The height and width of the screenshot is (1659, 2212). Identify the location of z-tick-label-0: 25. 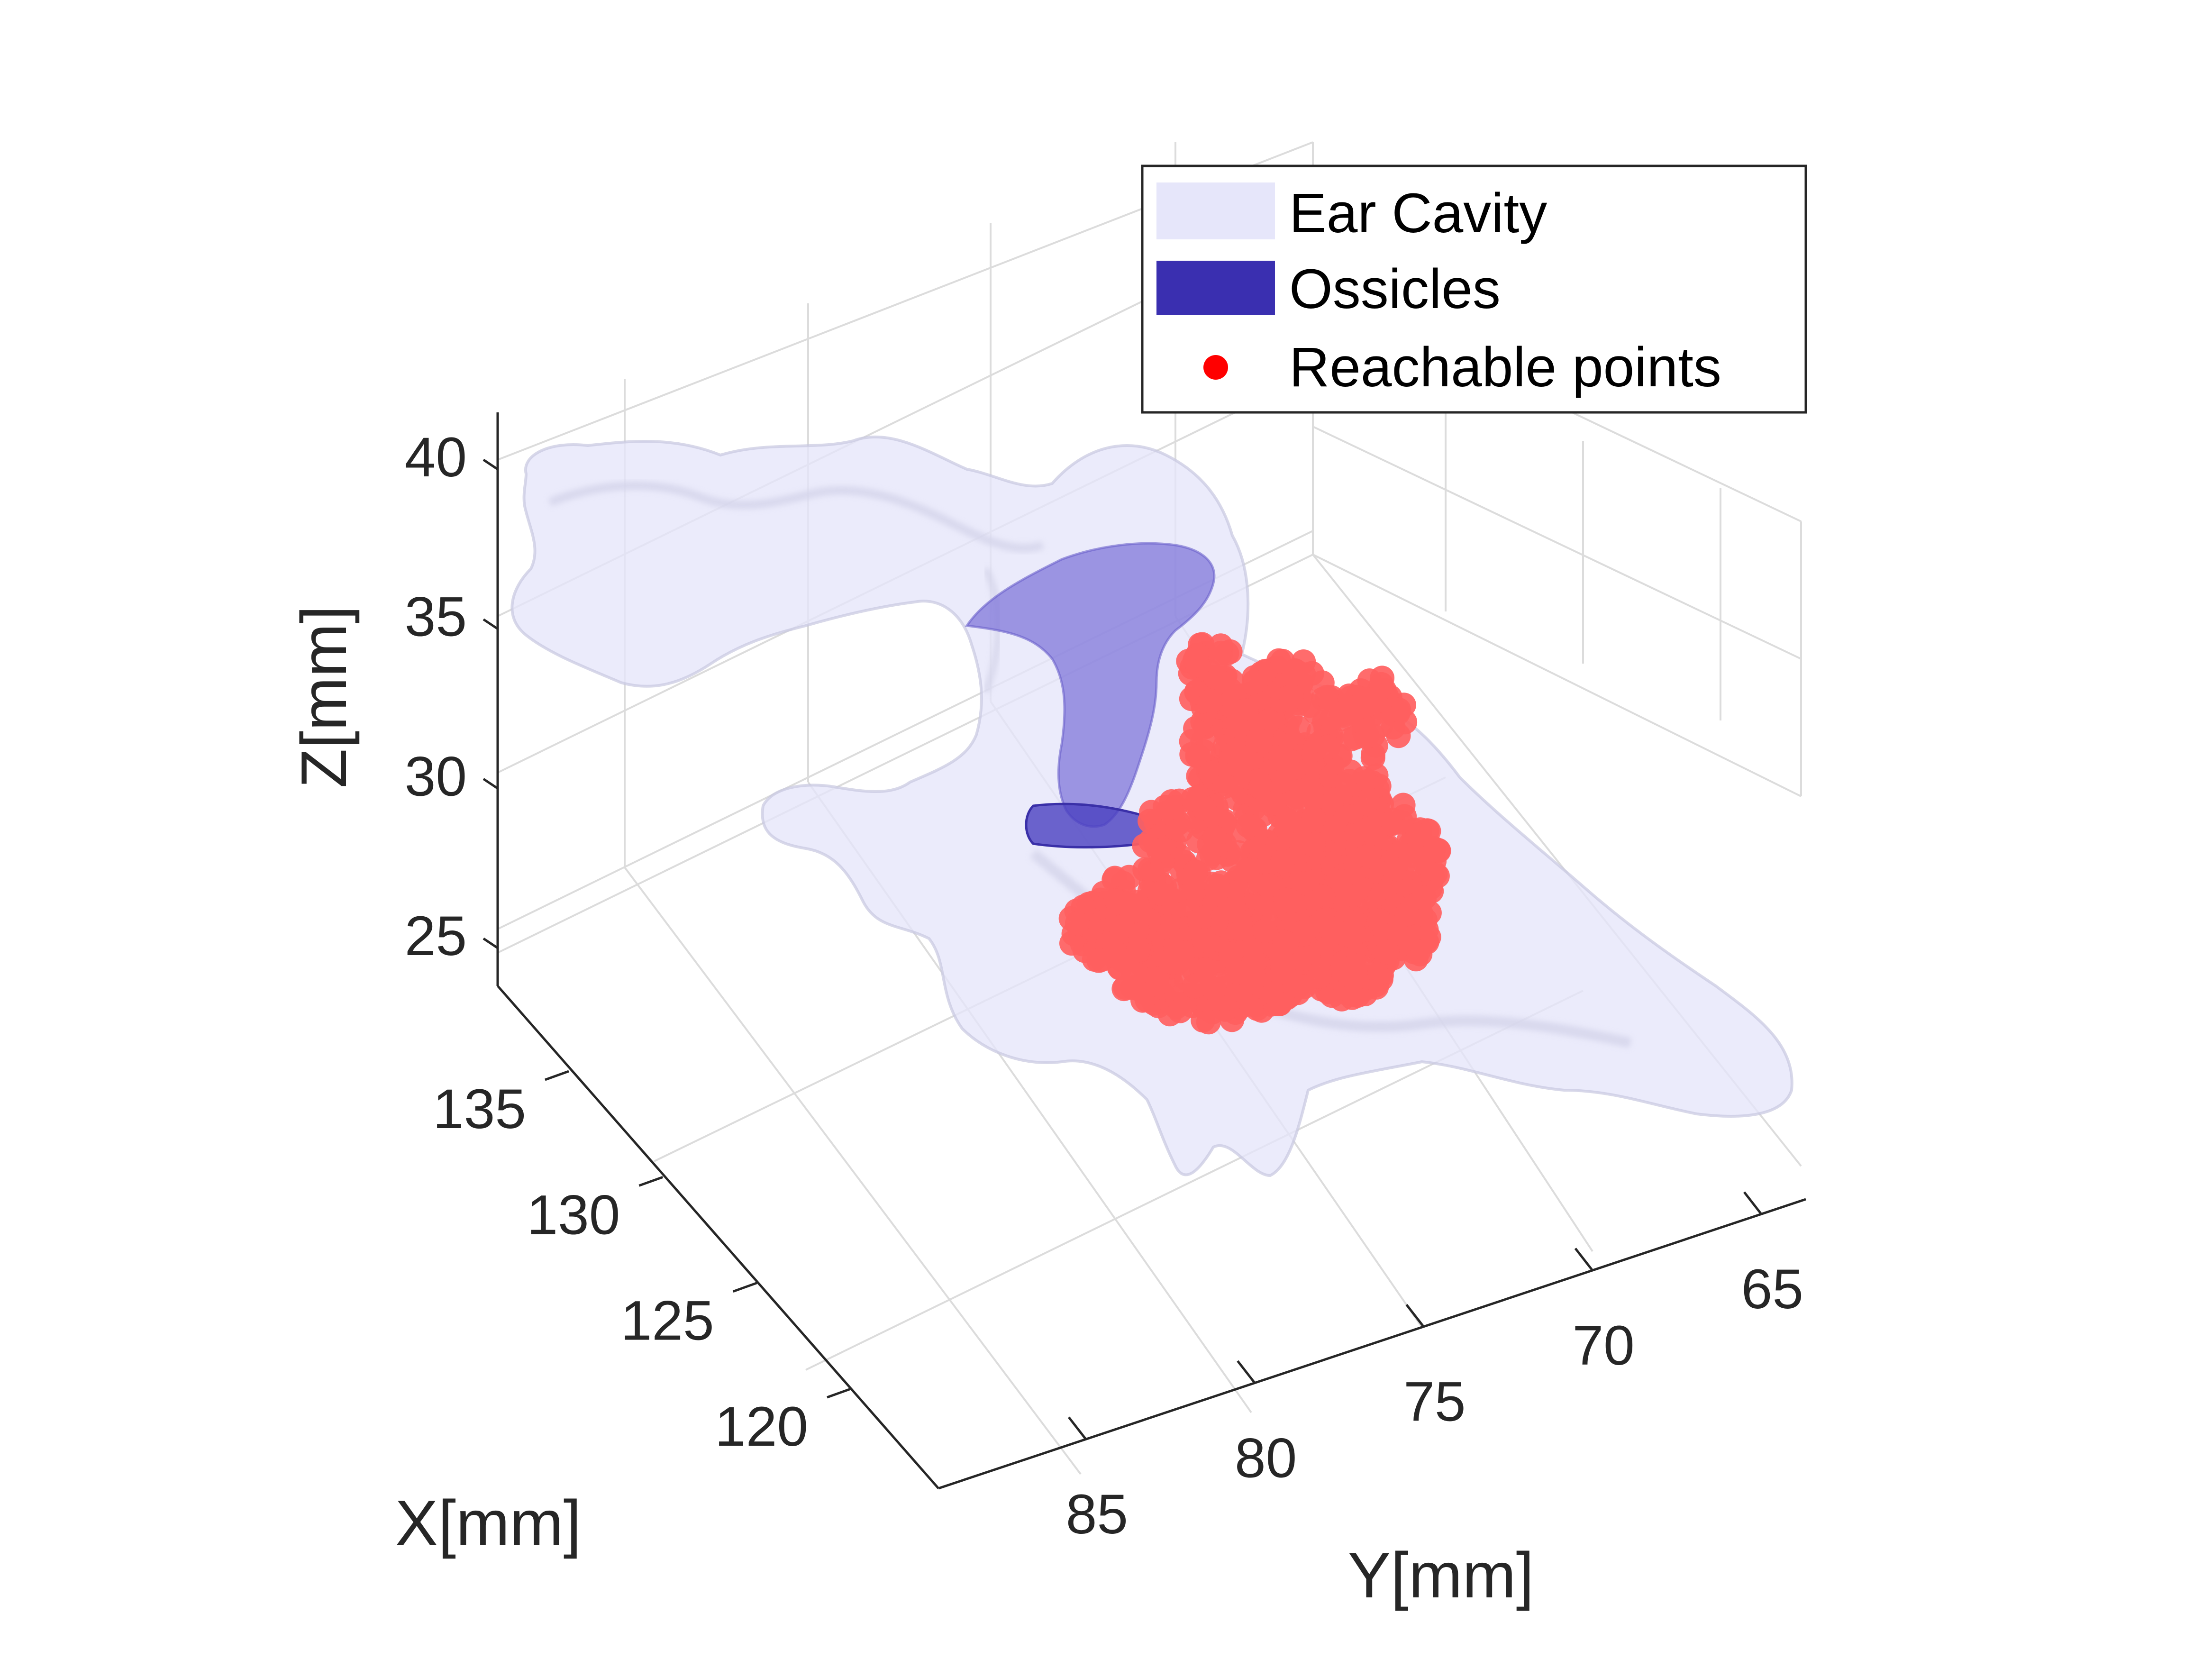
(436, 936).